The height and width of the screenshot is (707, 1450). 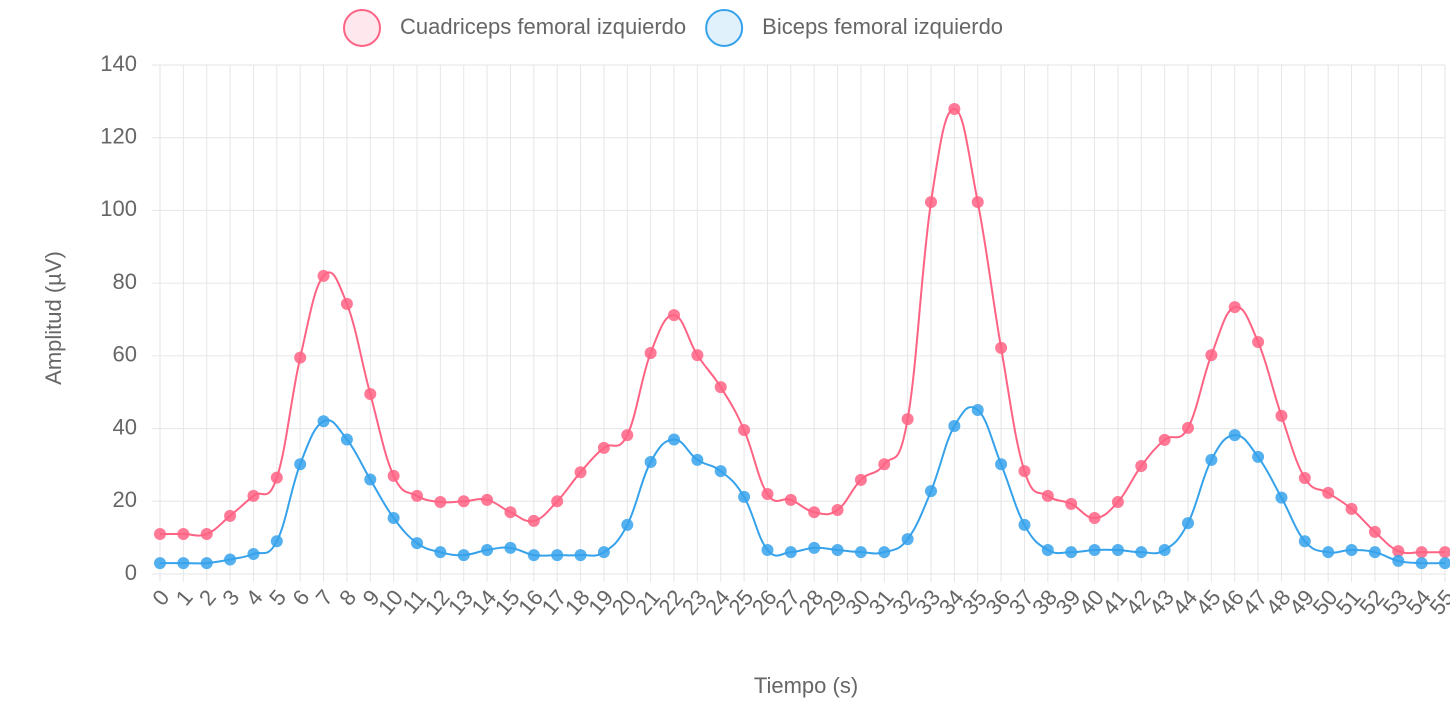 I want to click on x-tick-label: 4, so click(x=254, y=597).